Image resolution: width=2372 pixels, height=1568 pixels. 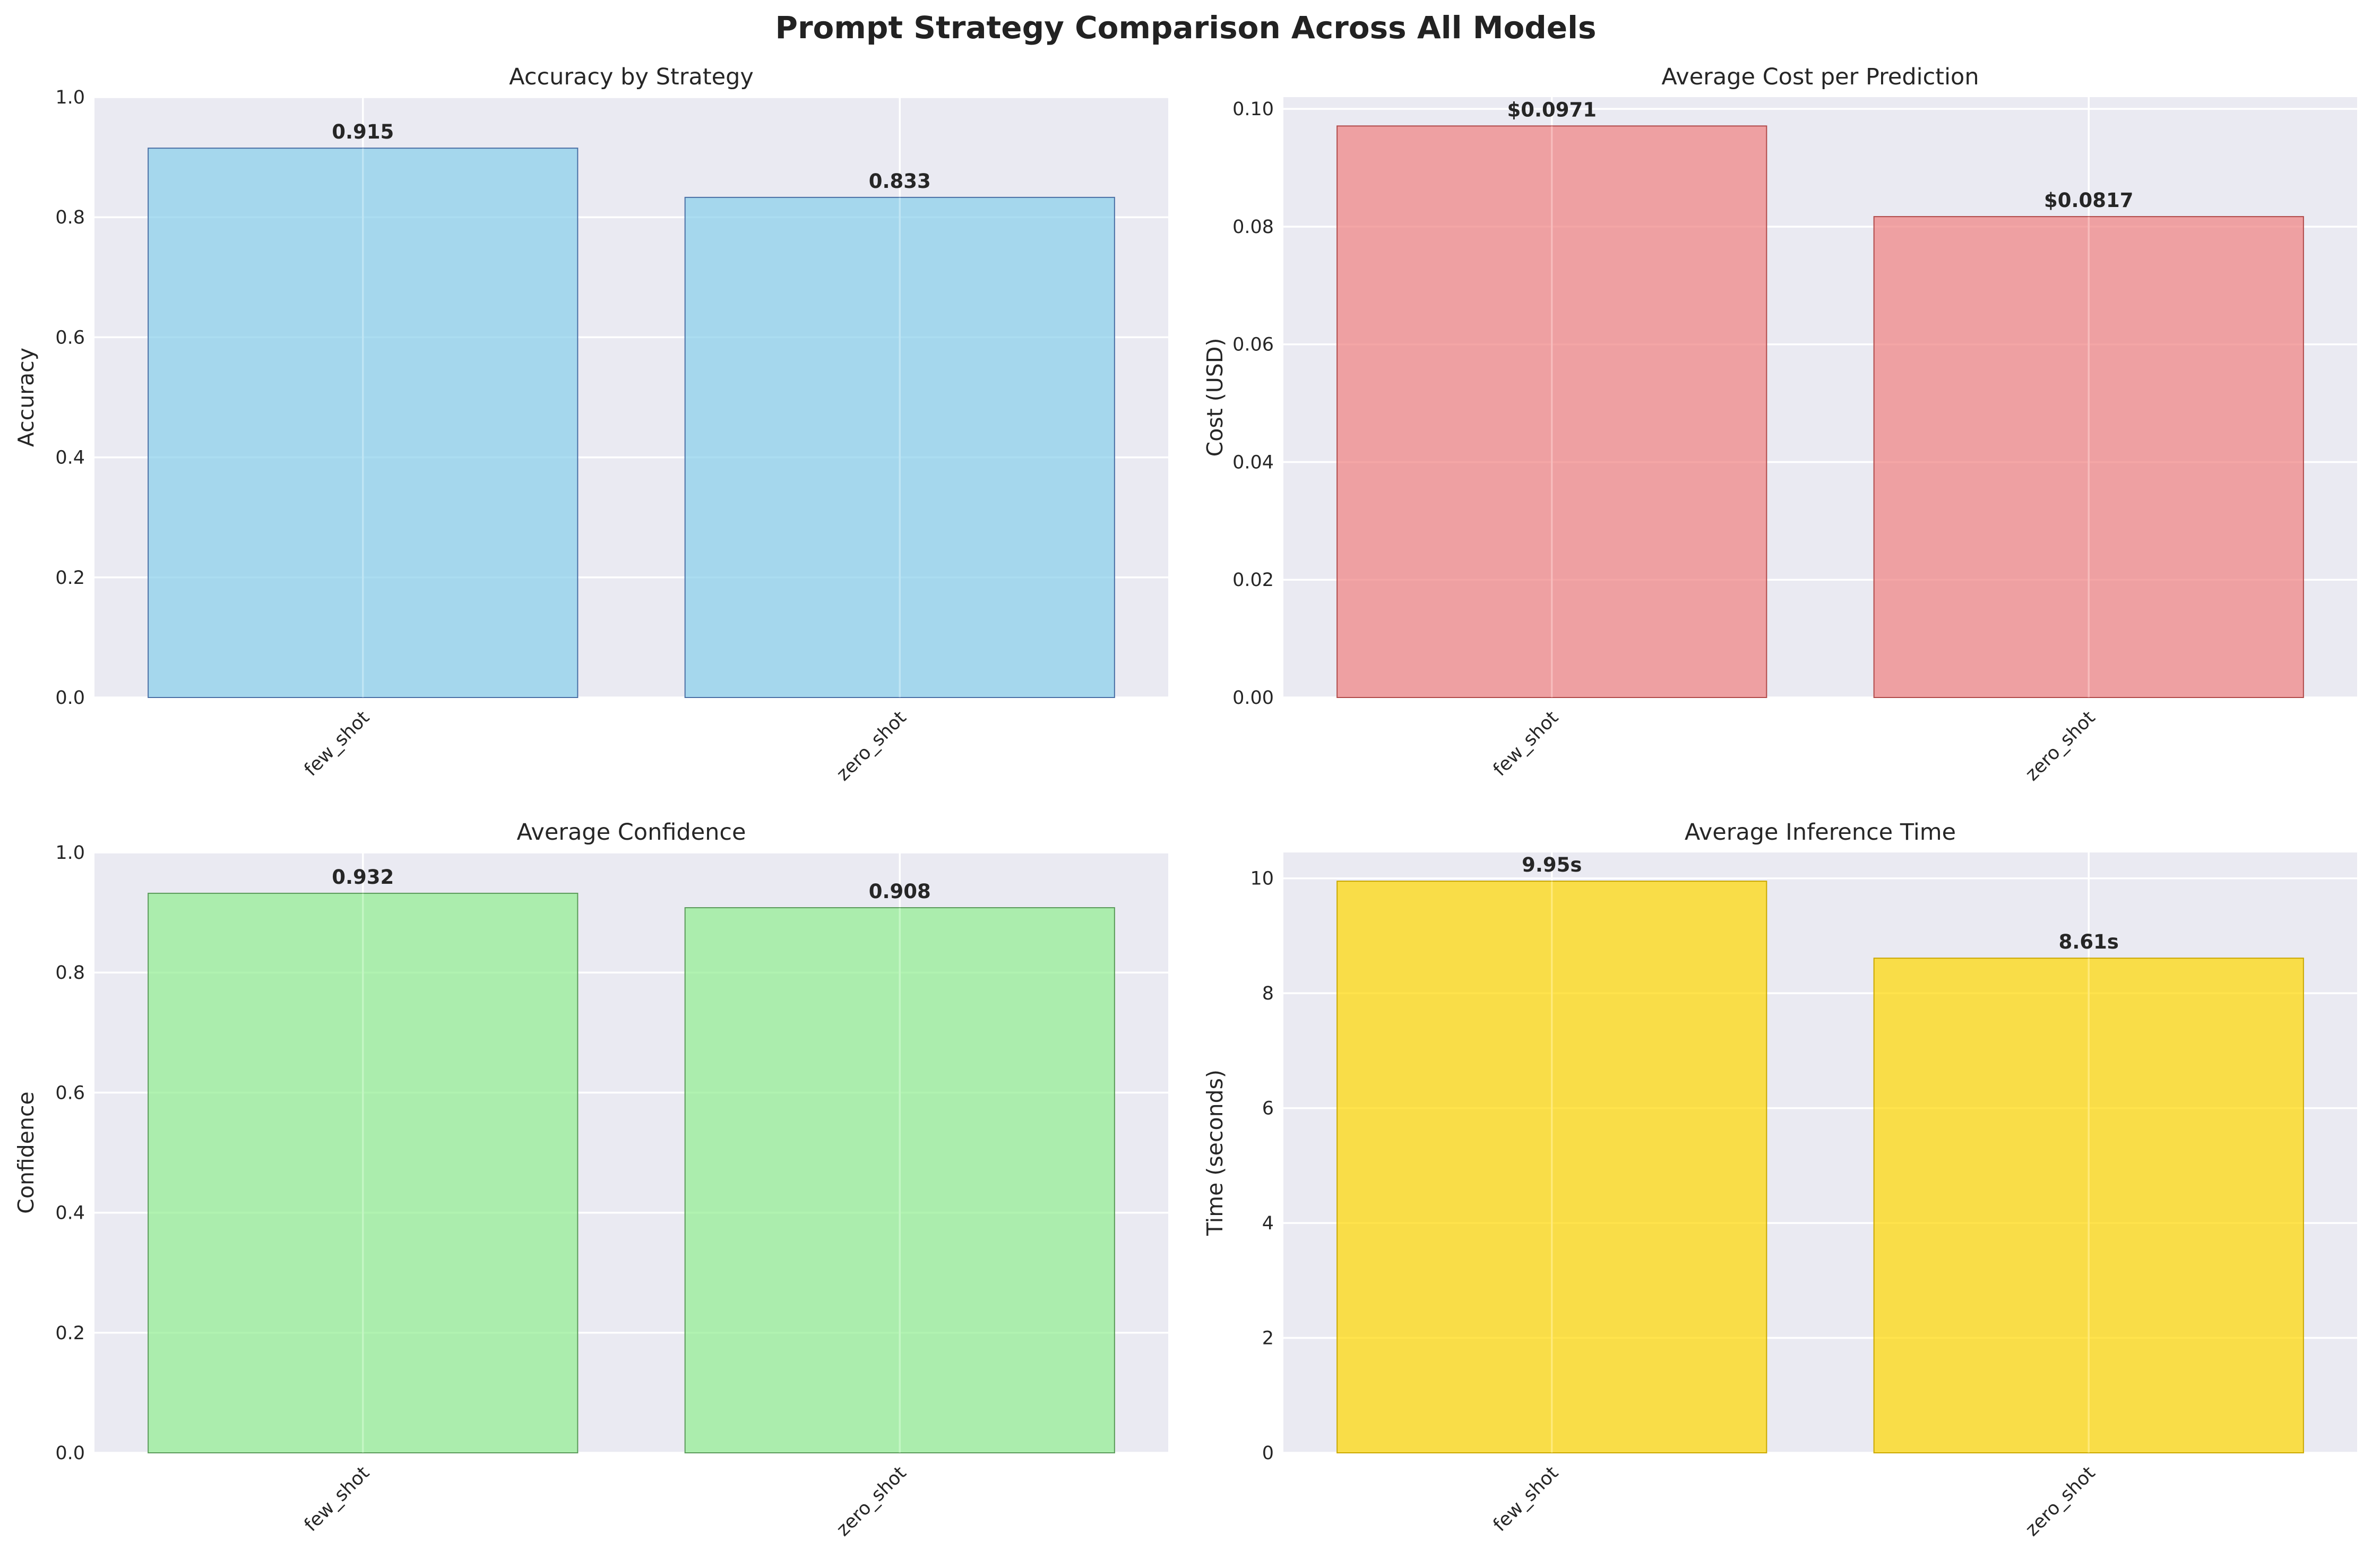 What do you see at coordinates (1262, 879) in the screenshot?
I see `y-tick-label: 10` at bounding box center [1262, 879].